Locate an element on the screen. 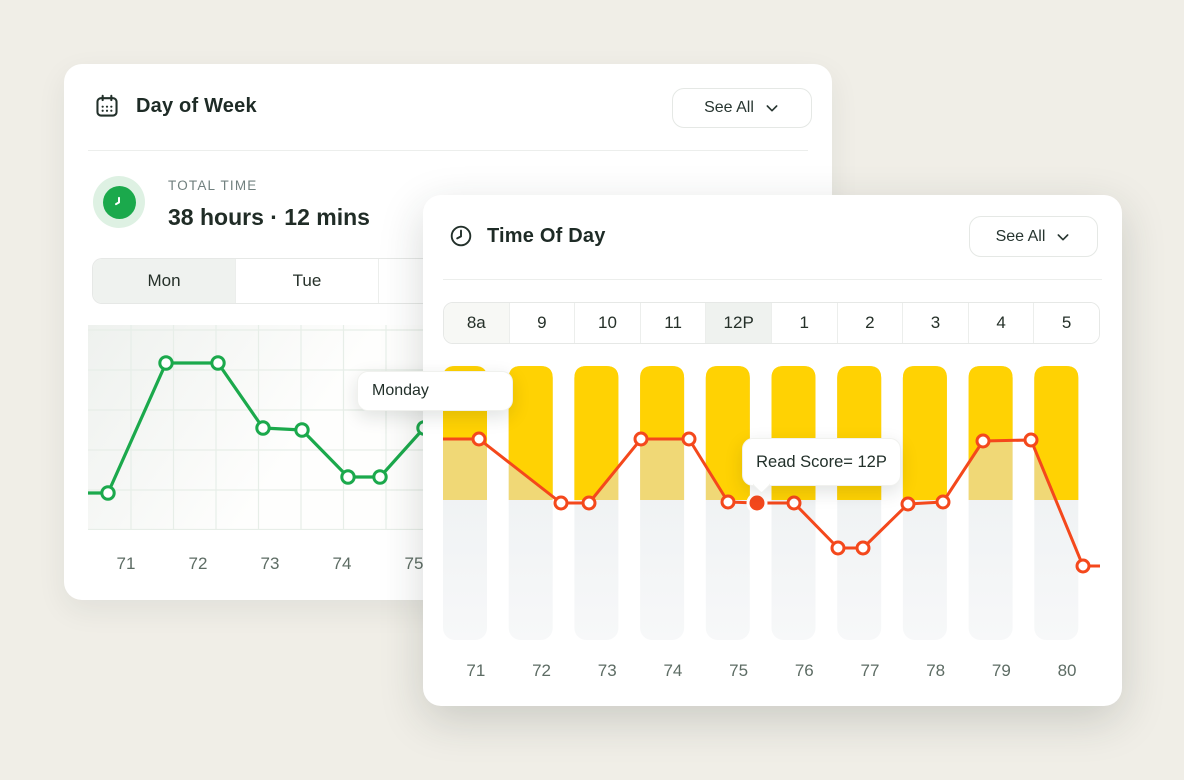 The height and width of the screenshot is (780, 1184). day-chart-x-axis: 71 72 73 74 75 is located at coordinates (270, 564).